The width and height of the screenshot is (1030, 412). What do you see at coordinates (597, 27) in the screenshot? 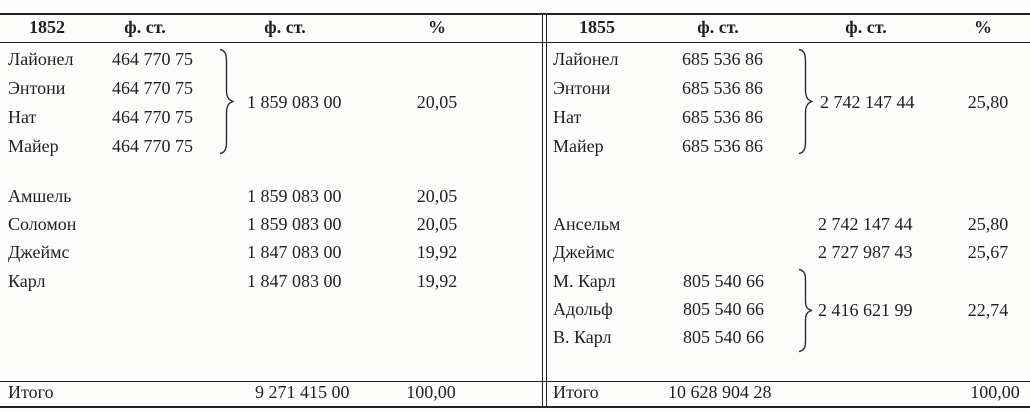
I see `right-year-header: 1855` at bounding box center [597, 27].